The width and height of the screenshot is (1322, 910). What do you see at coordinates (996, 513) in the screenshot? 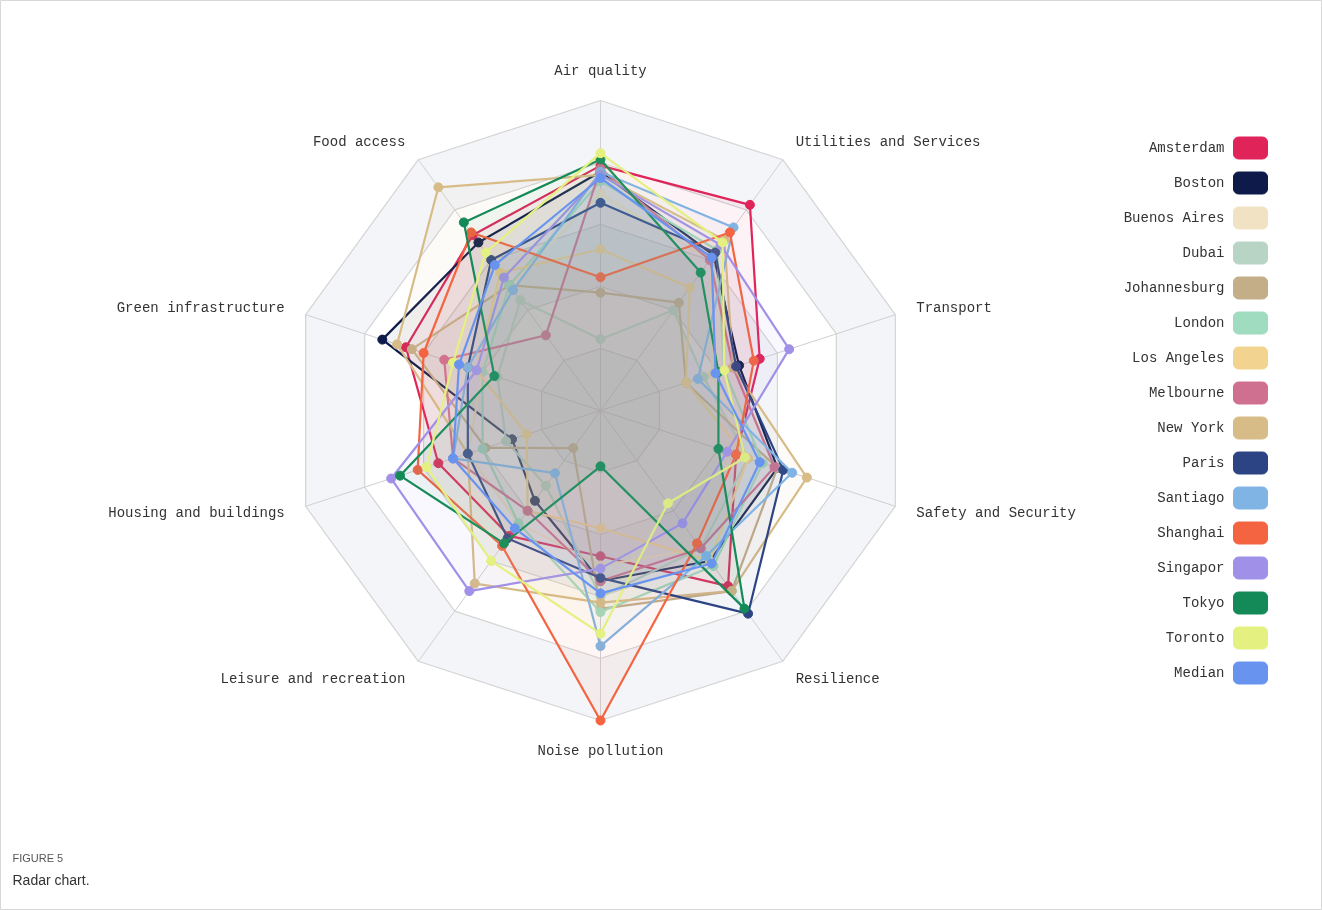
I see `spoke-label: Safety and Security` at bounding box center [996, 513].